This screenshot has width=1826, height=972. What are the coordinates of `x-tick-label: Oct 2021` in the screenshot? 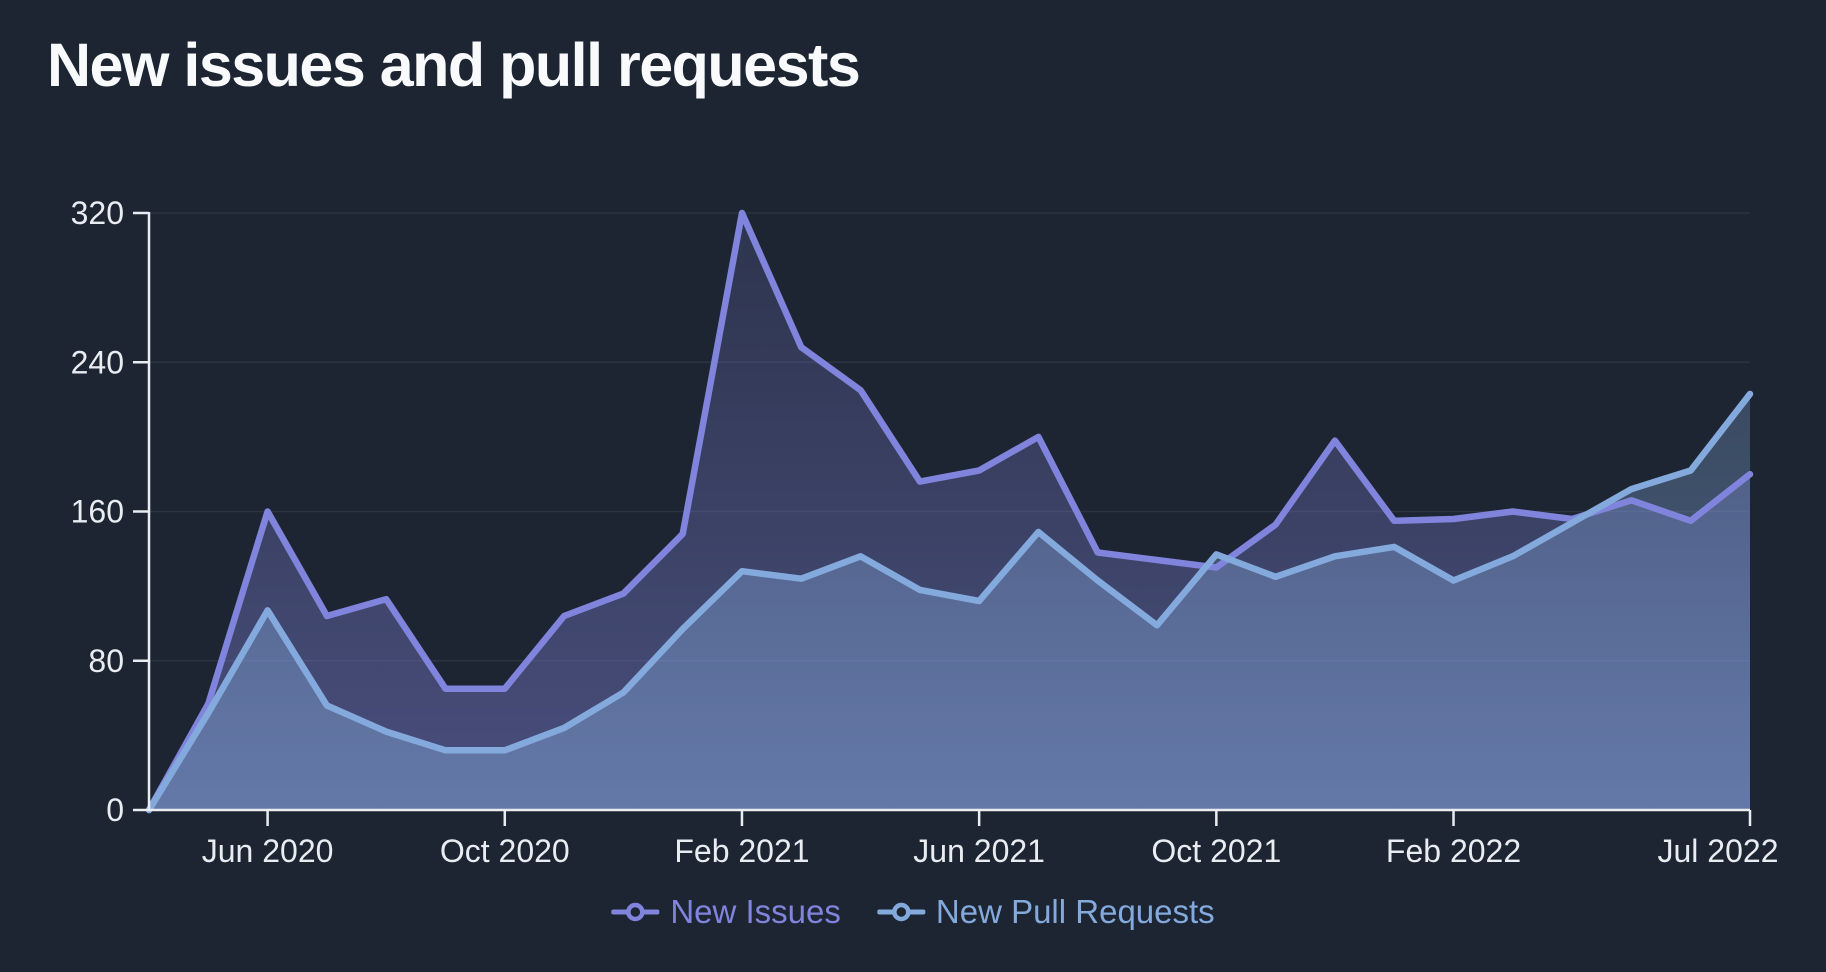 It's located at (1216, 851).